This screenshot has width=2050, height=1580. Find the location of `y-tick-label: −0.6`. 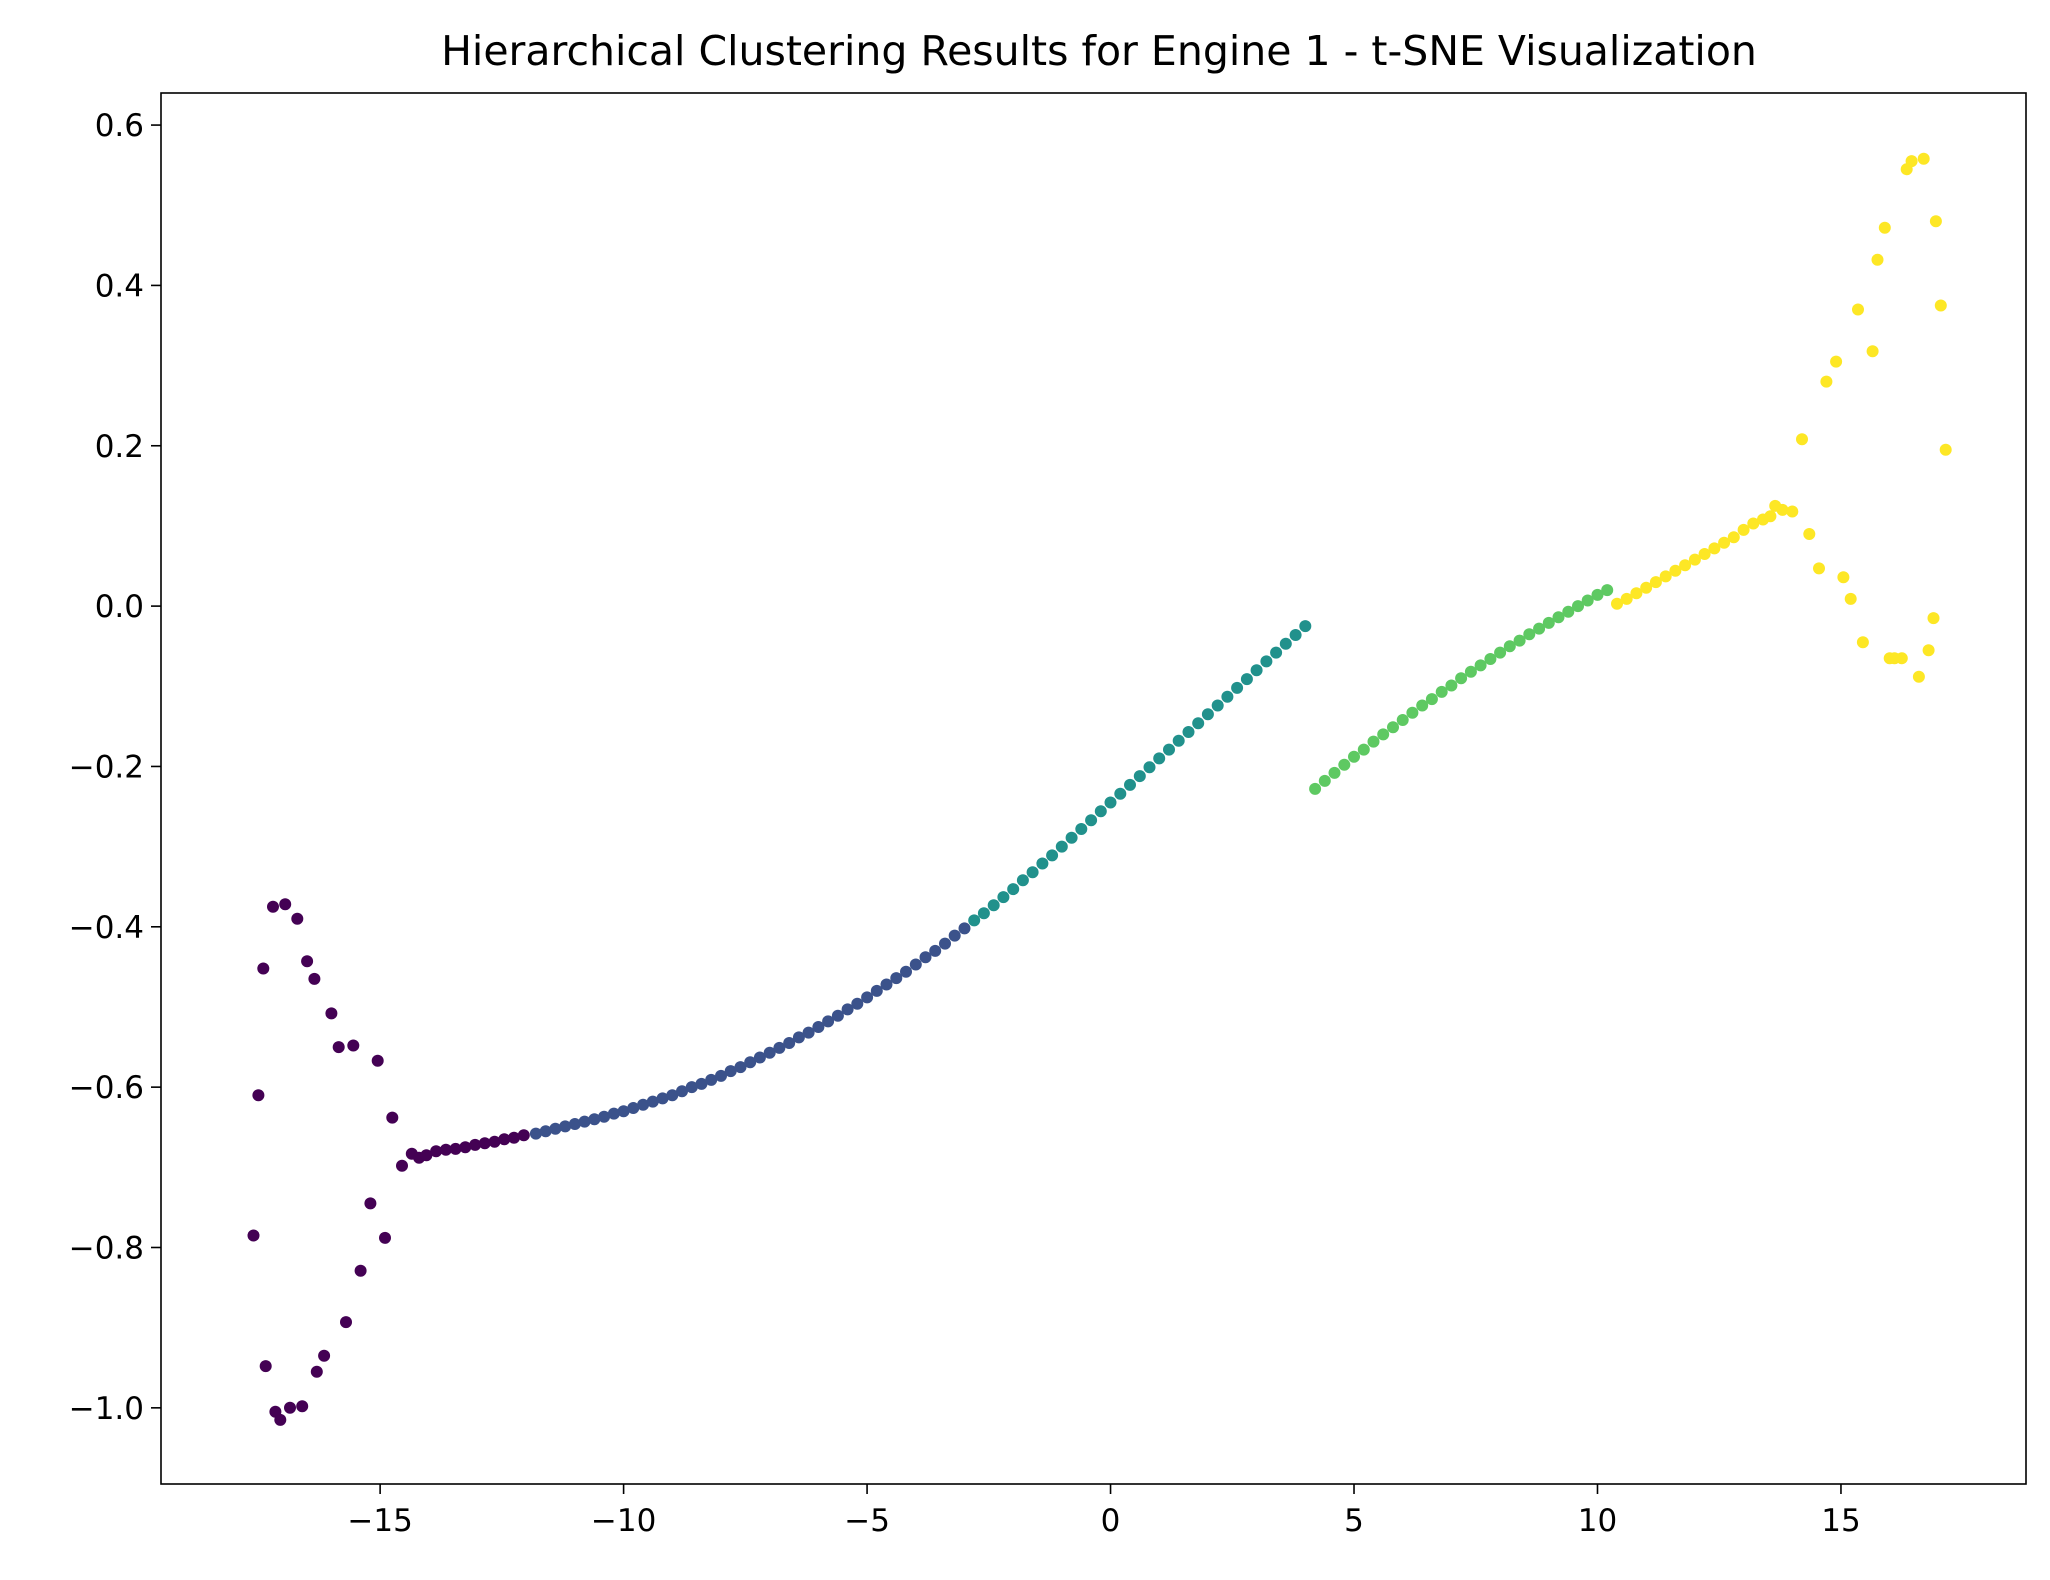

y-tick-label: −0.6 is located at coordinates (106, 1088).